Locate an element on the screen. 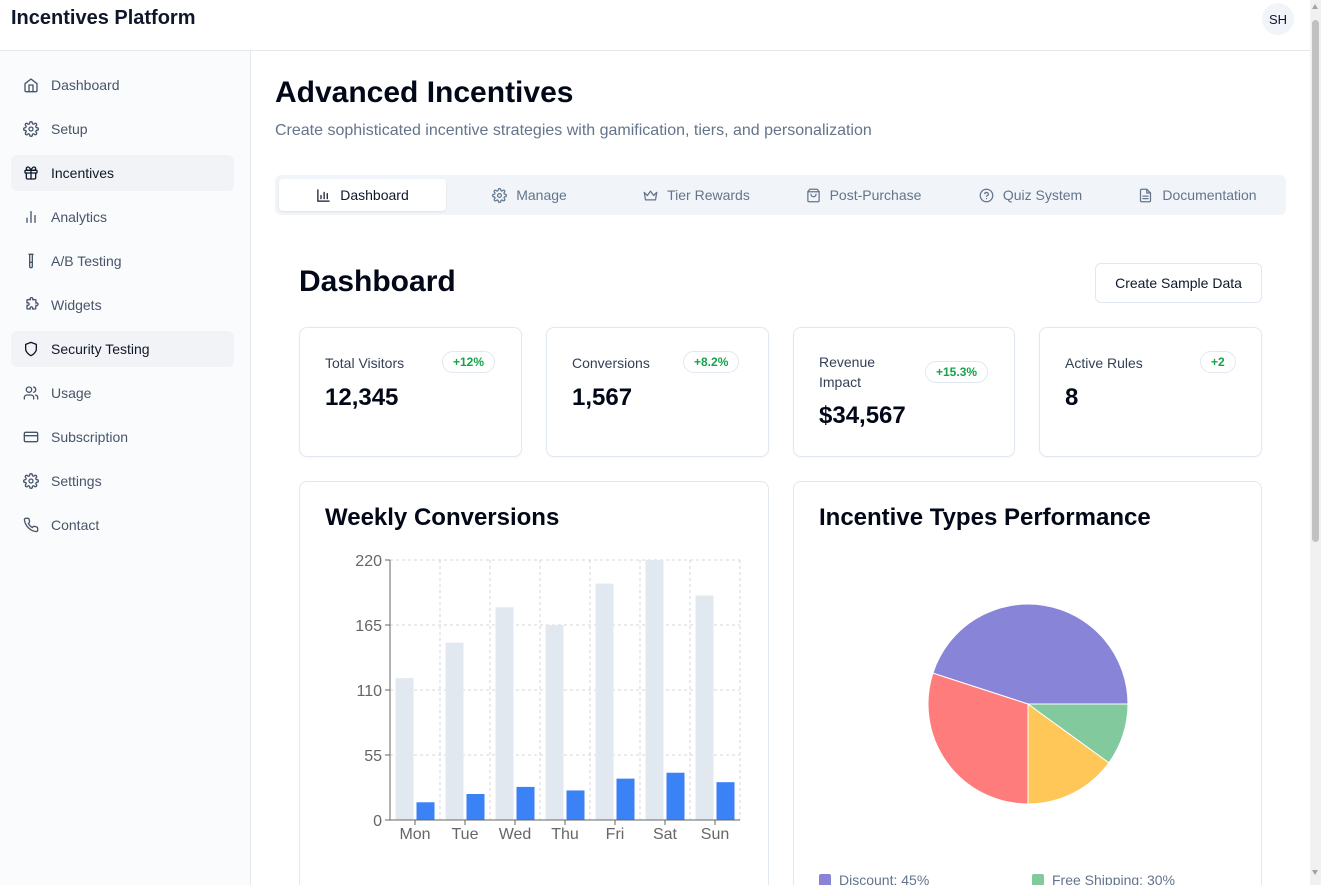 This screenshot has height=885, width=1321. tab-dashboard: Dashboard is located at coordinates (362, 195).